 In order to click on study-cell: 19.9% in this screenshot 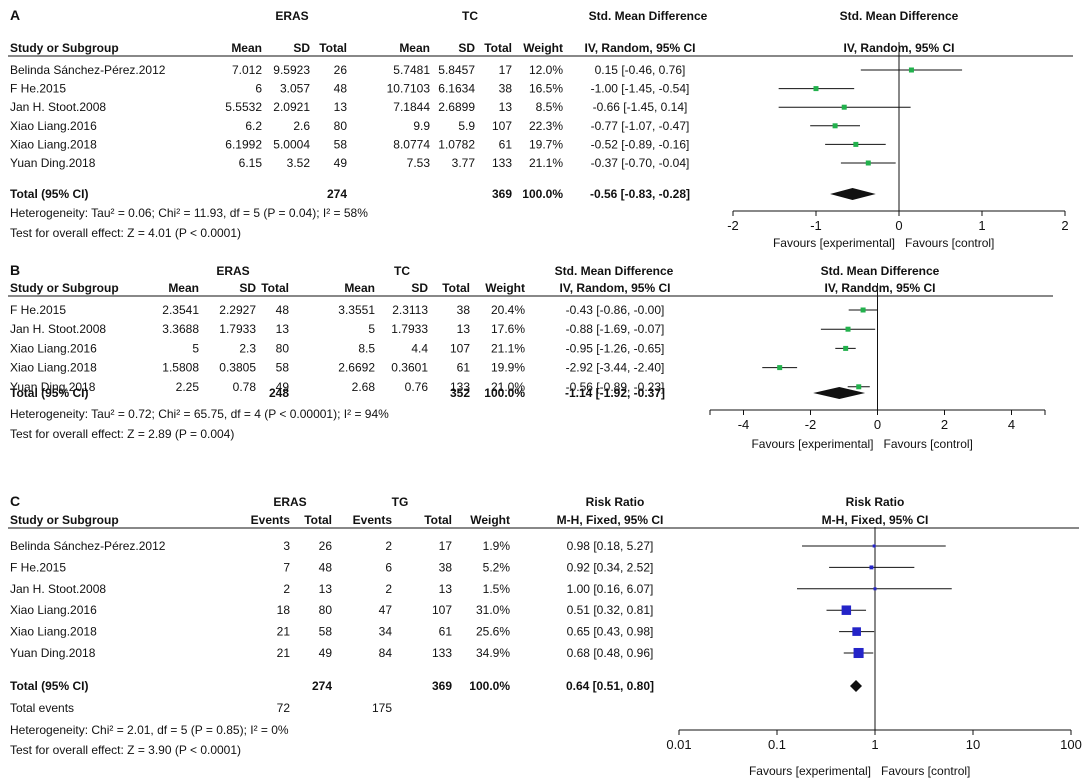, I will do `click(508, 368)`.